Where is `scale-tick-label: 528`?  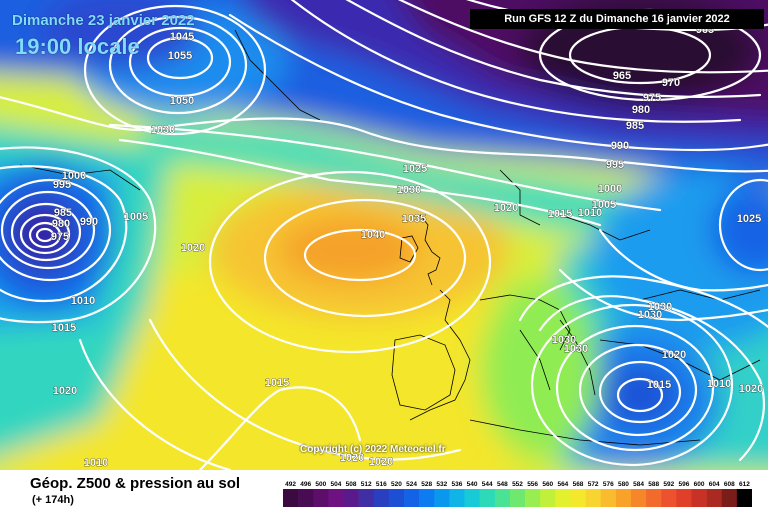 scale-tick-label: 528 is located at coordinates (426, 484).